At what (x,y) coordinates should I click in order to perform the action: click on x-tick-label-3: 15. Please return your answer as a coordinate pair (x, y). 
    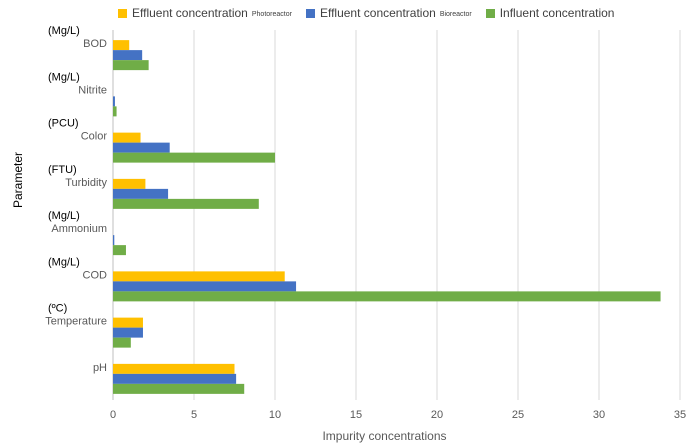
    Looking at the image, I should click on (356, 415).